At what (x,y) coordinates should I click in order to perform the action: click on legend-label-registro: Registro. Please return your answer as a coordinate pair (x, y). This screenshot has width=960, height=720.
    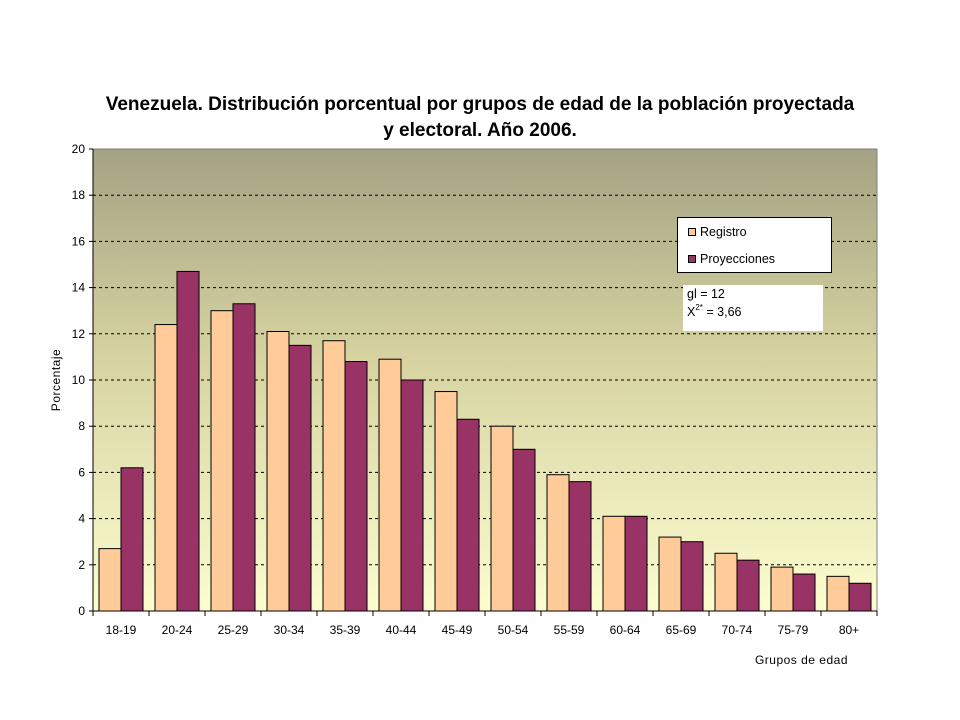
    Looking at the image, I should click on (723, 232).